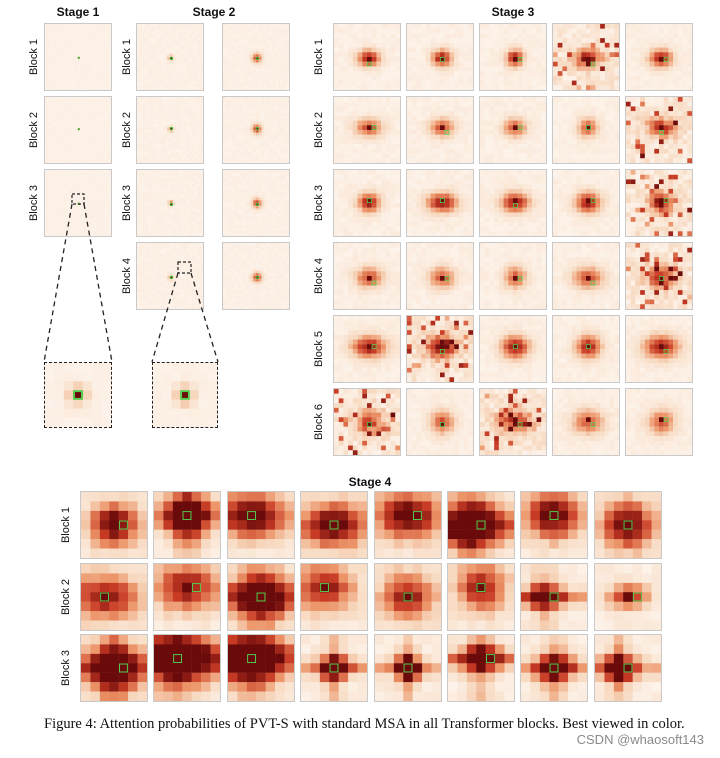 The image size is (720, 758). I want to click on stage4-block1-map8-svg, so click(628, 525).